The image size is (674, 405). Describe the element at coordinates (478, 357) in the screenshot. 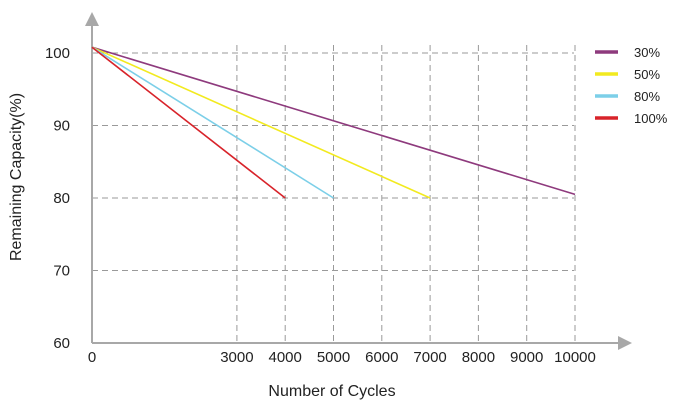

I see `x-tick-label: 8000` at that location.